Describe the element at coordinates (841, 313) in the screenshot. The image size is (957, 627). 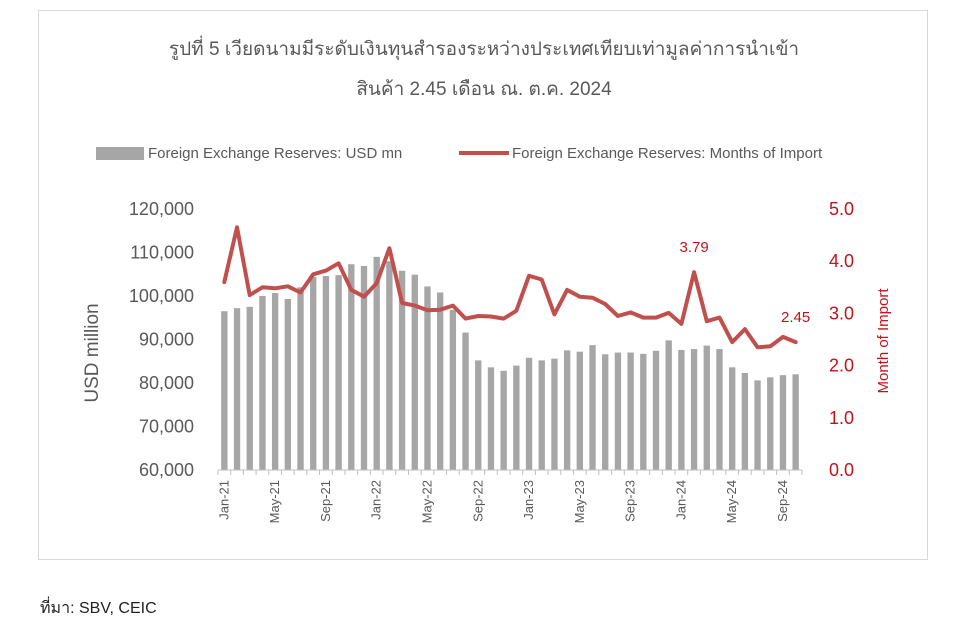
I see `right-tick-label: 3.0` at that location.